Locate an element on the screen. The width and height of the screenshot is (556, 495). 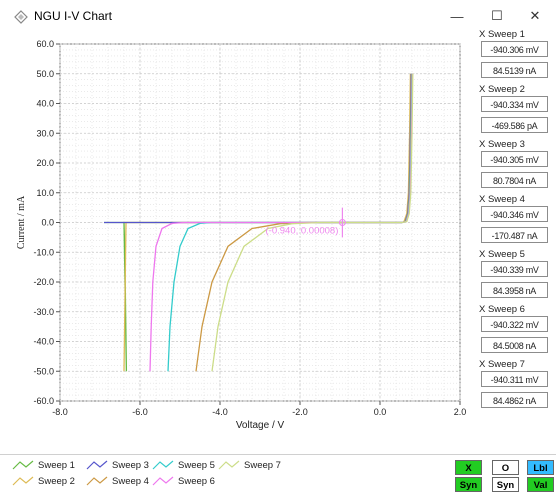
y-tick-label: -10.0 is located at coordinates (43, 252).